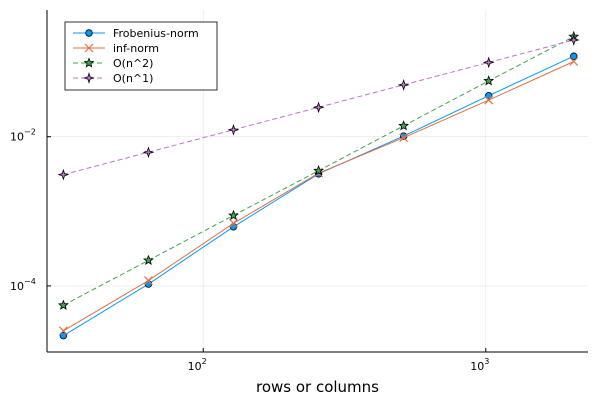 This screenshot has height=400, width=600. What do you see at coordinates (204, 361) in the screenshot?
I see `x-tick-exponent: 2` at bounding box center [204, 361].